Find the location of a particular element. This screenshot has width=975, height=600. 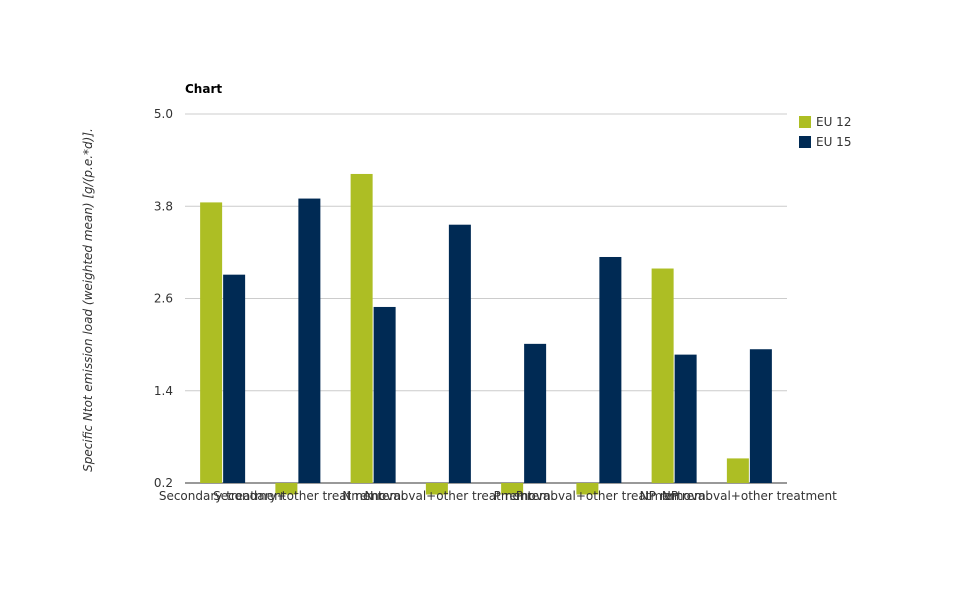

x-tick-label: NP removal is located at coordinates (674, 496).